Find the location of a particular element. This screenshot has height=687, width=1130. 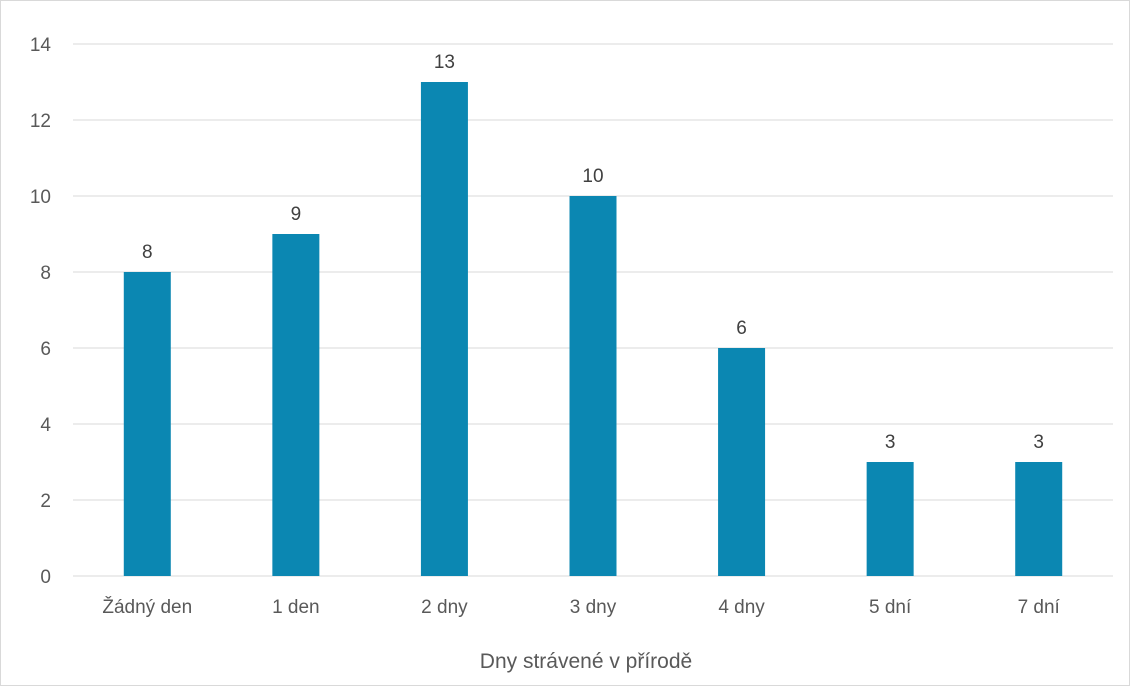

data-label: 8 is located at coordinates (147, 252).